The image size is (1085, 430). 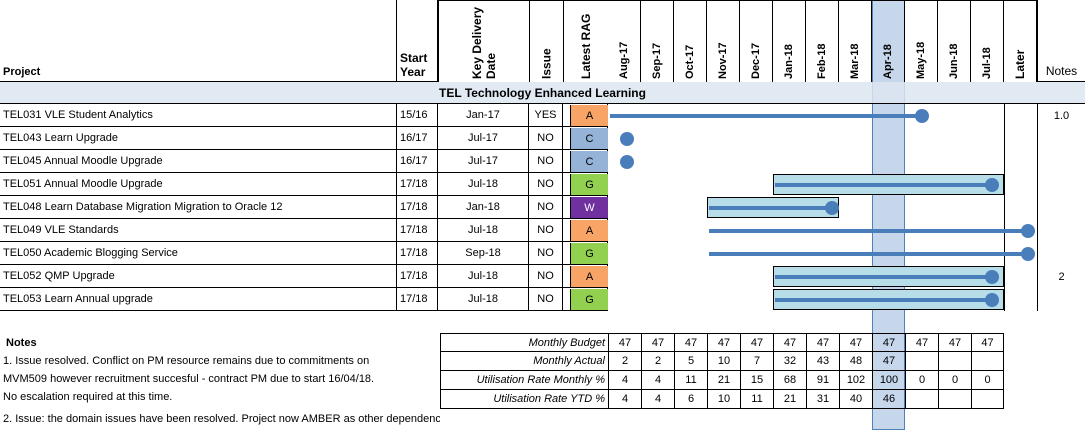 I want to click on budget-cell: 48, so click(x=855, y=361).